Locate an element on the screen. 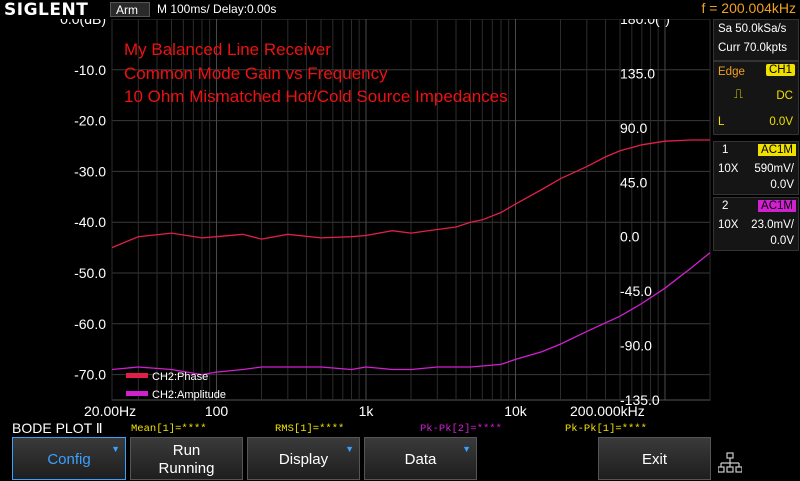  x-tick-label: 100 is located at coordinates (217, 411).